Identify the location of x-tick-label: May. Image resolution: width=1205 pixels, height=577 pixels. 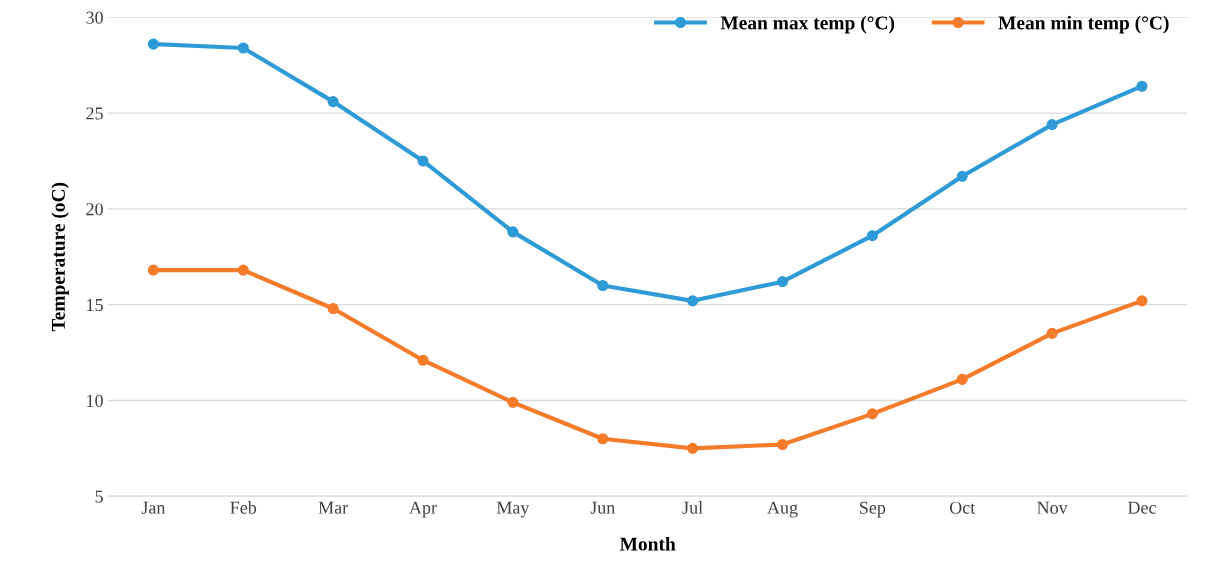
(513, 509).